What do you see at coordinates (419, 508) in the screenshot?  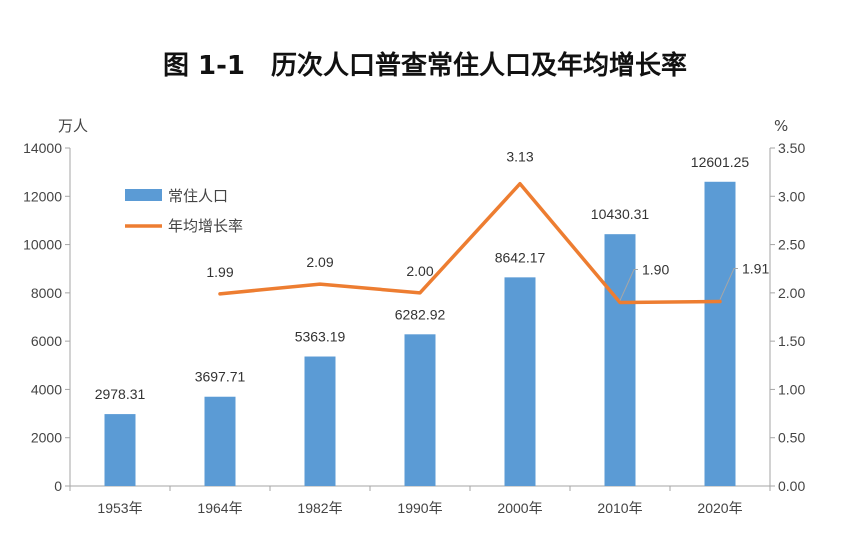 I see `x-tick-label: 1990年` at bounding box center [419, 508].